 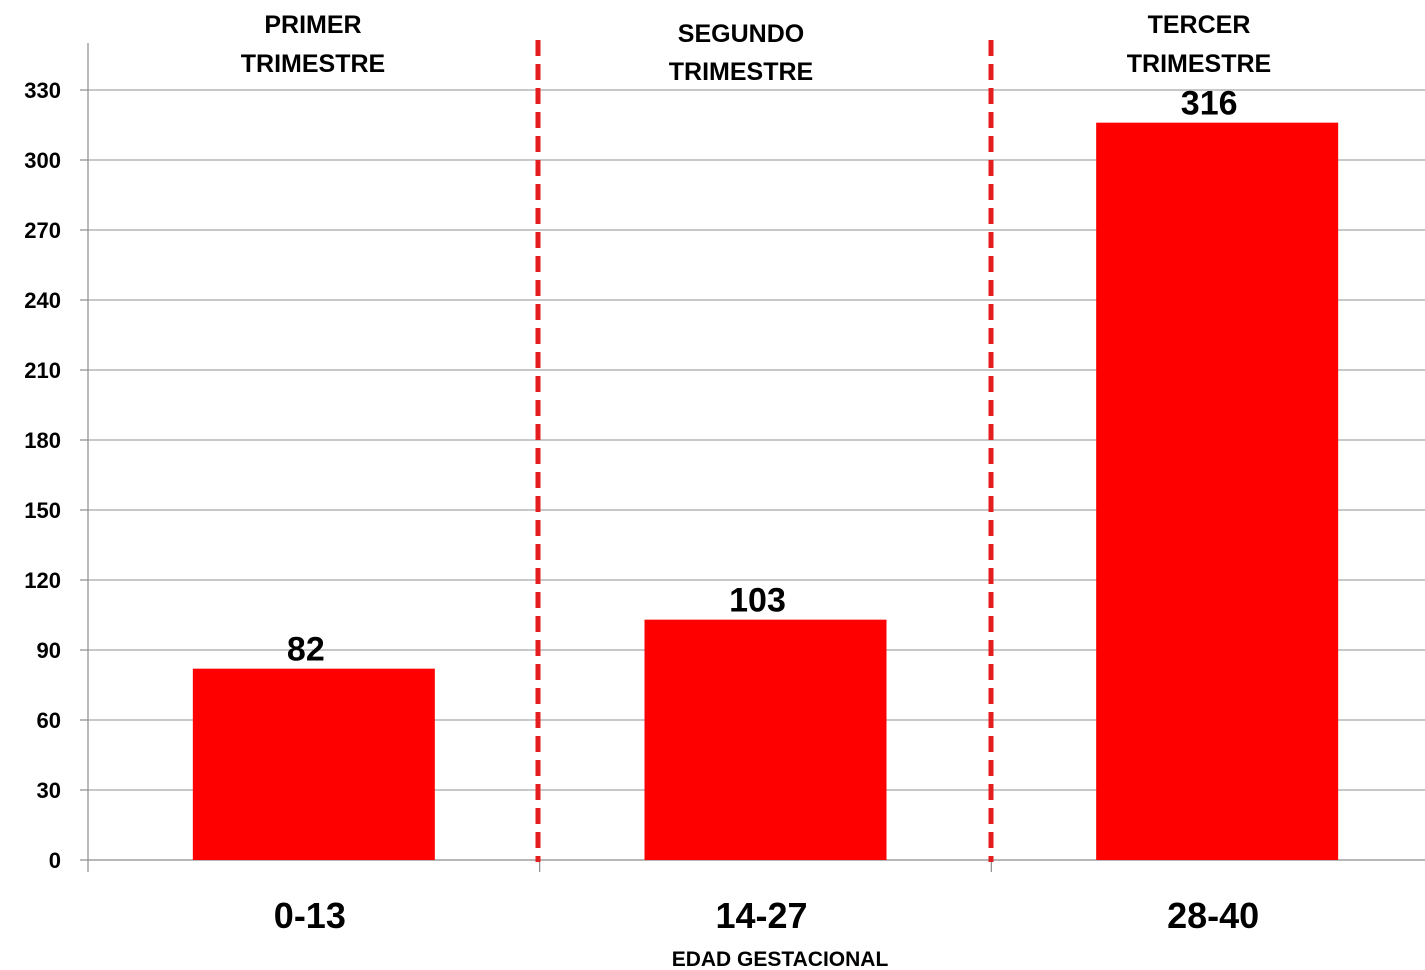 I want to click on y-tick-label: 240, so click(x=42, y=300).